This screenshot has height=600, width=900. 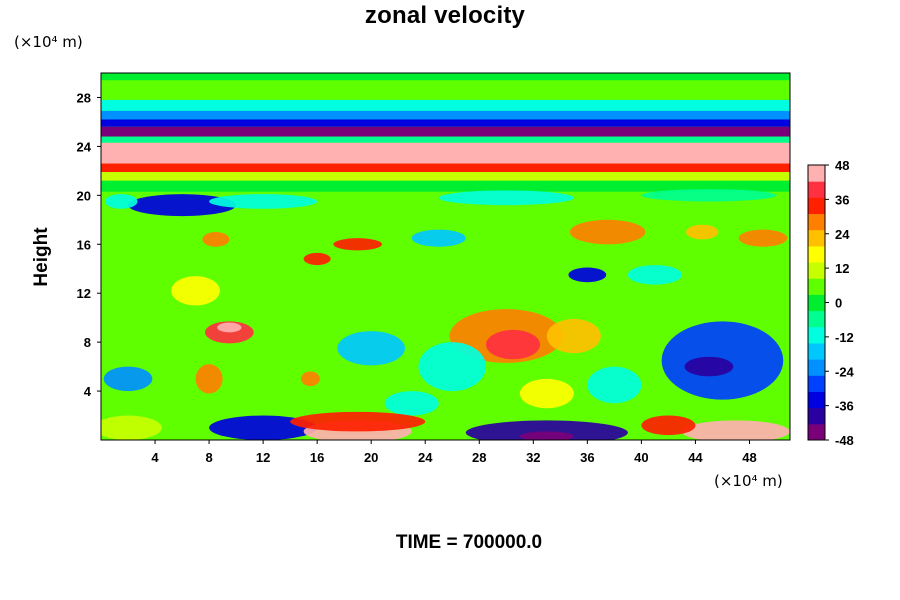 I want to click on x-tick-label: 16, so click(x=317, y=457).